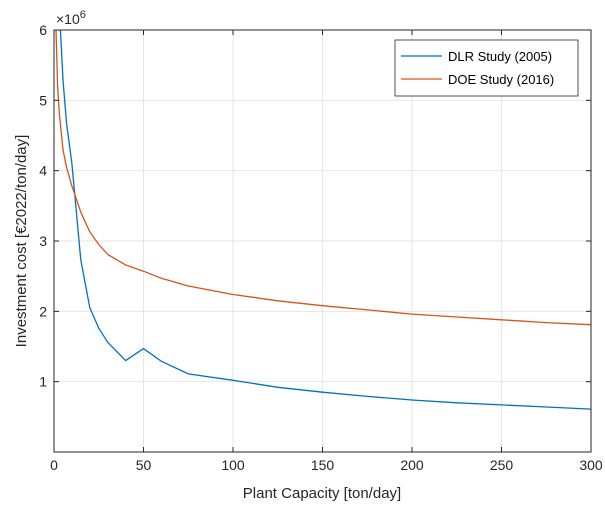  I want to click on y-axis-exponent: ×10⁶, so click(71, 18).